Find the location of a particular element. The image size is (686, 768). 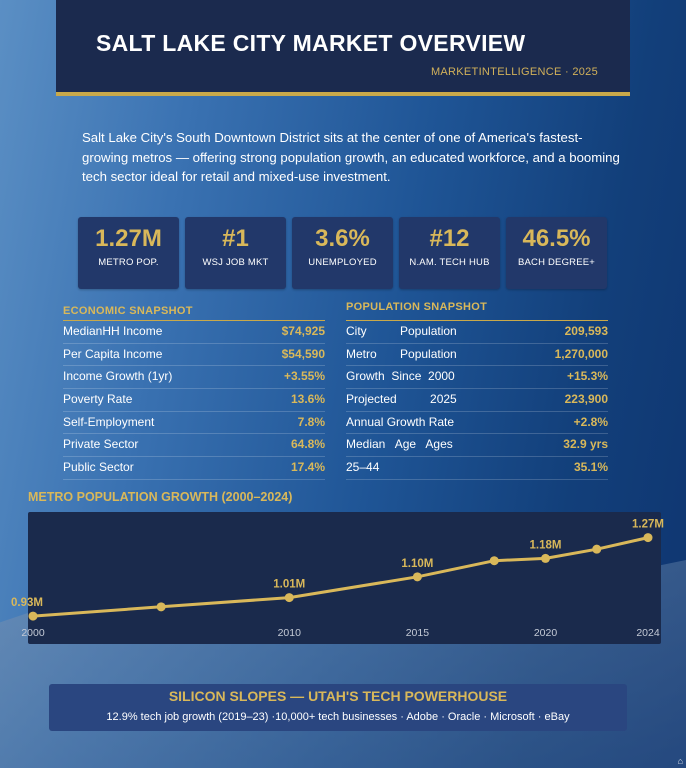

banner-title: SILICON SLOPES — UTAH'S TECH POWERHOUSE is located at coordinates (338, 696).